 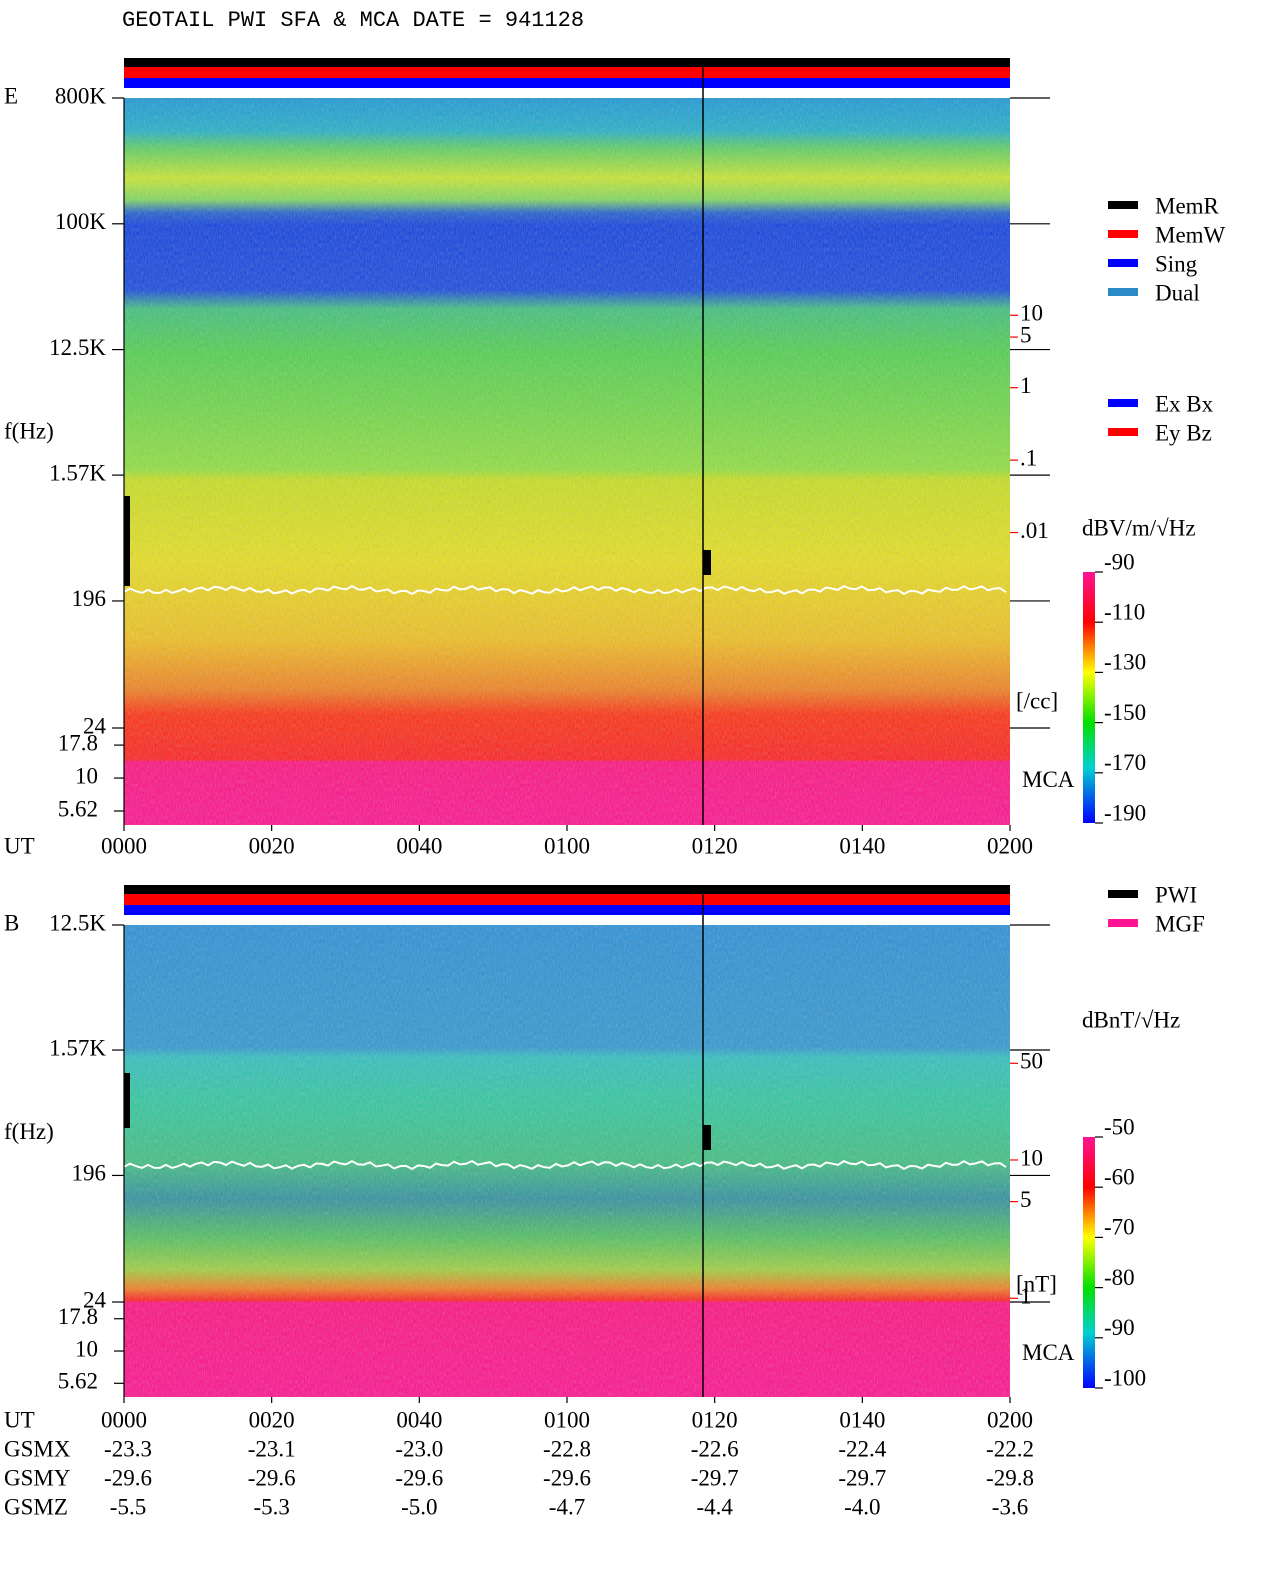 What do you see at coordinates (1125, 712) in the screenshot?
I see `colorbar-tick-label: -150` at bounding box center [1125, 712].